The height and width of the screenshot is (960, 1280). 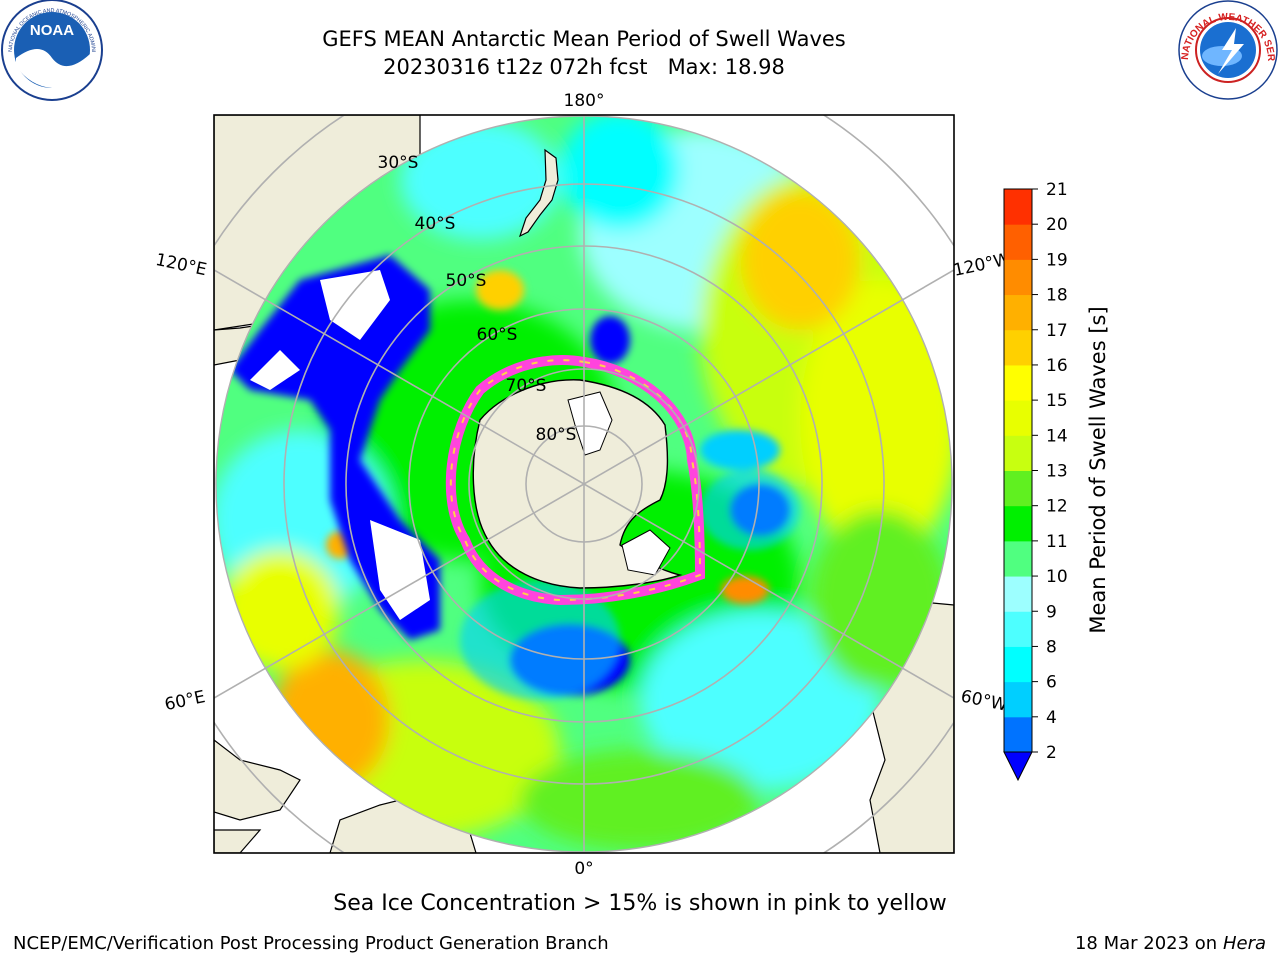 What do you see at coordinates (1057, 542) in the screenshot?
I see `colorbar-tick-label: 11` at bounding box center [1057, 542].